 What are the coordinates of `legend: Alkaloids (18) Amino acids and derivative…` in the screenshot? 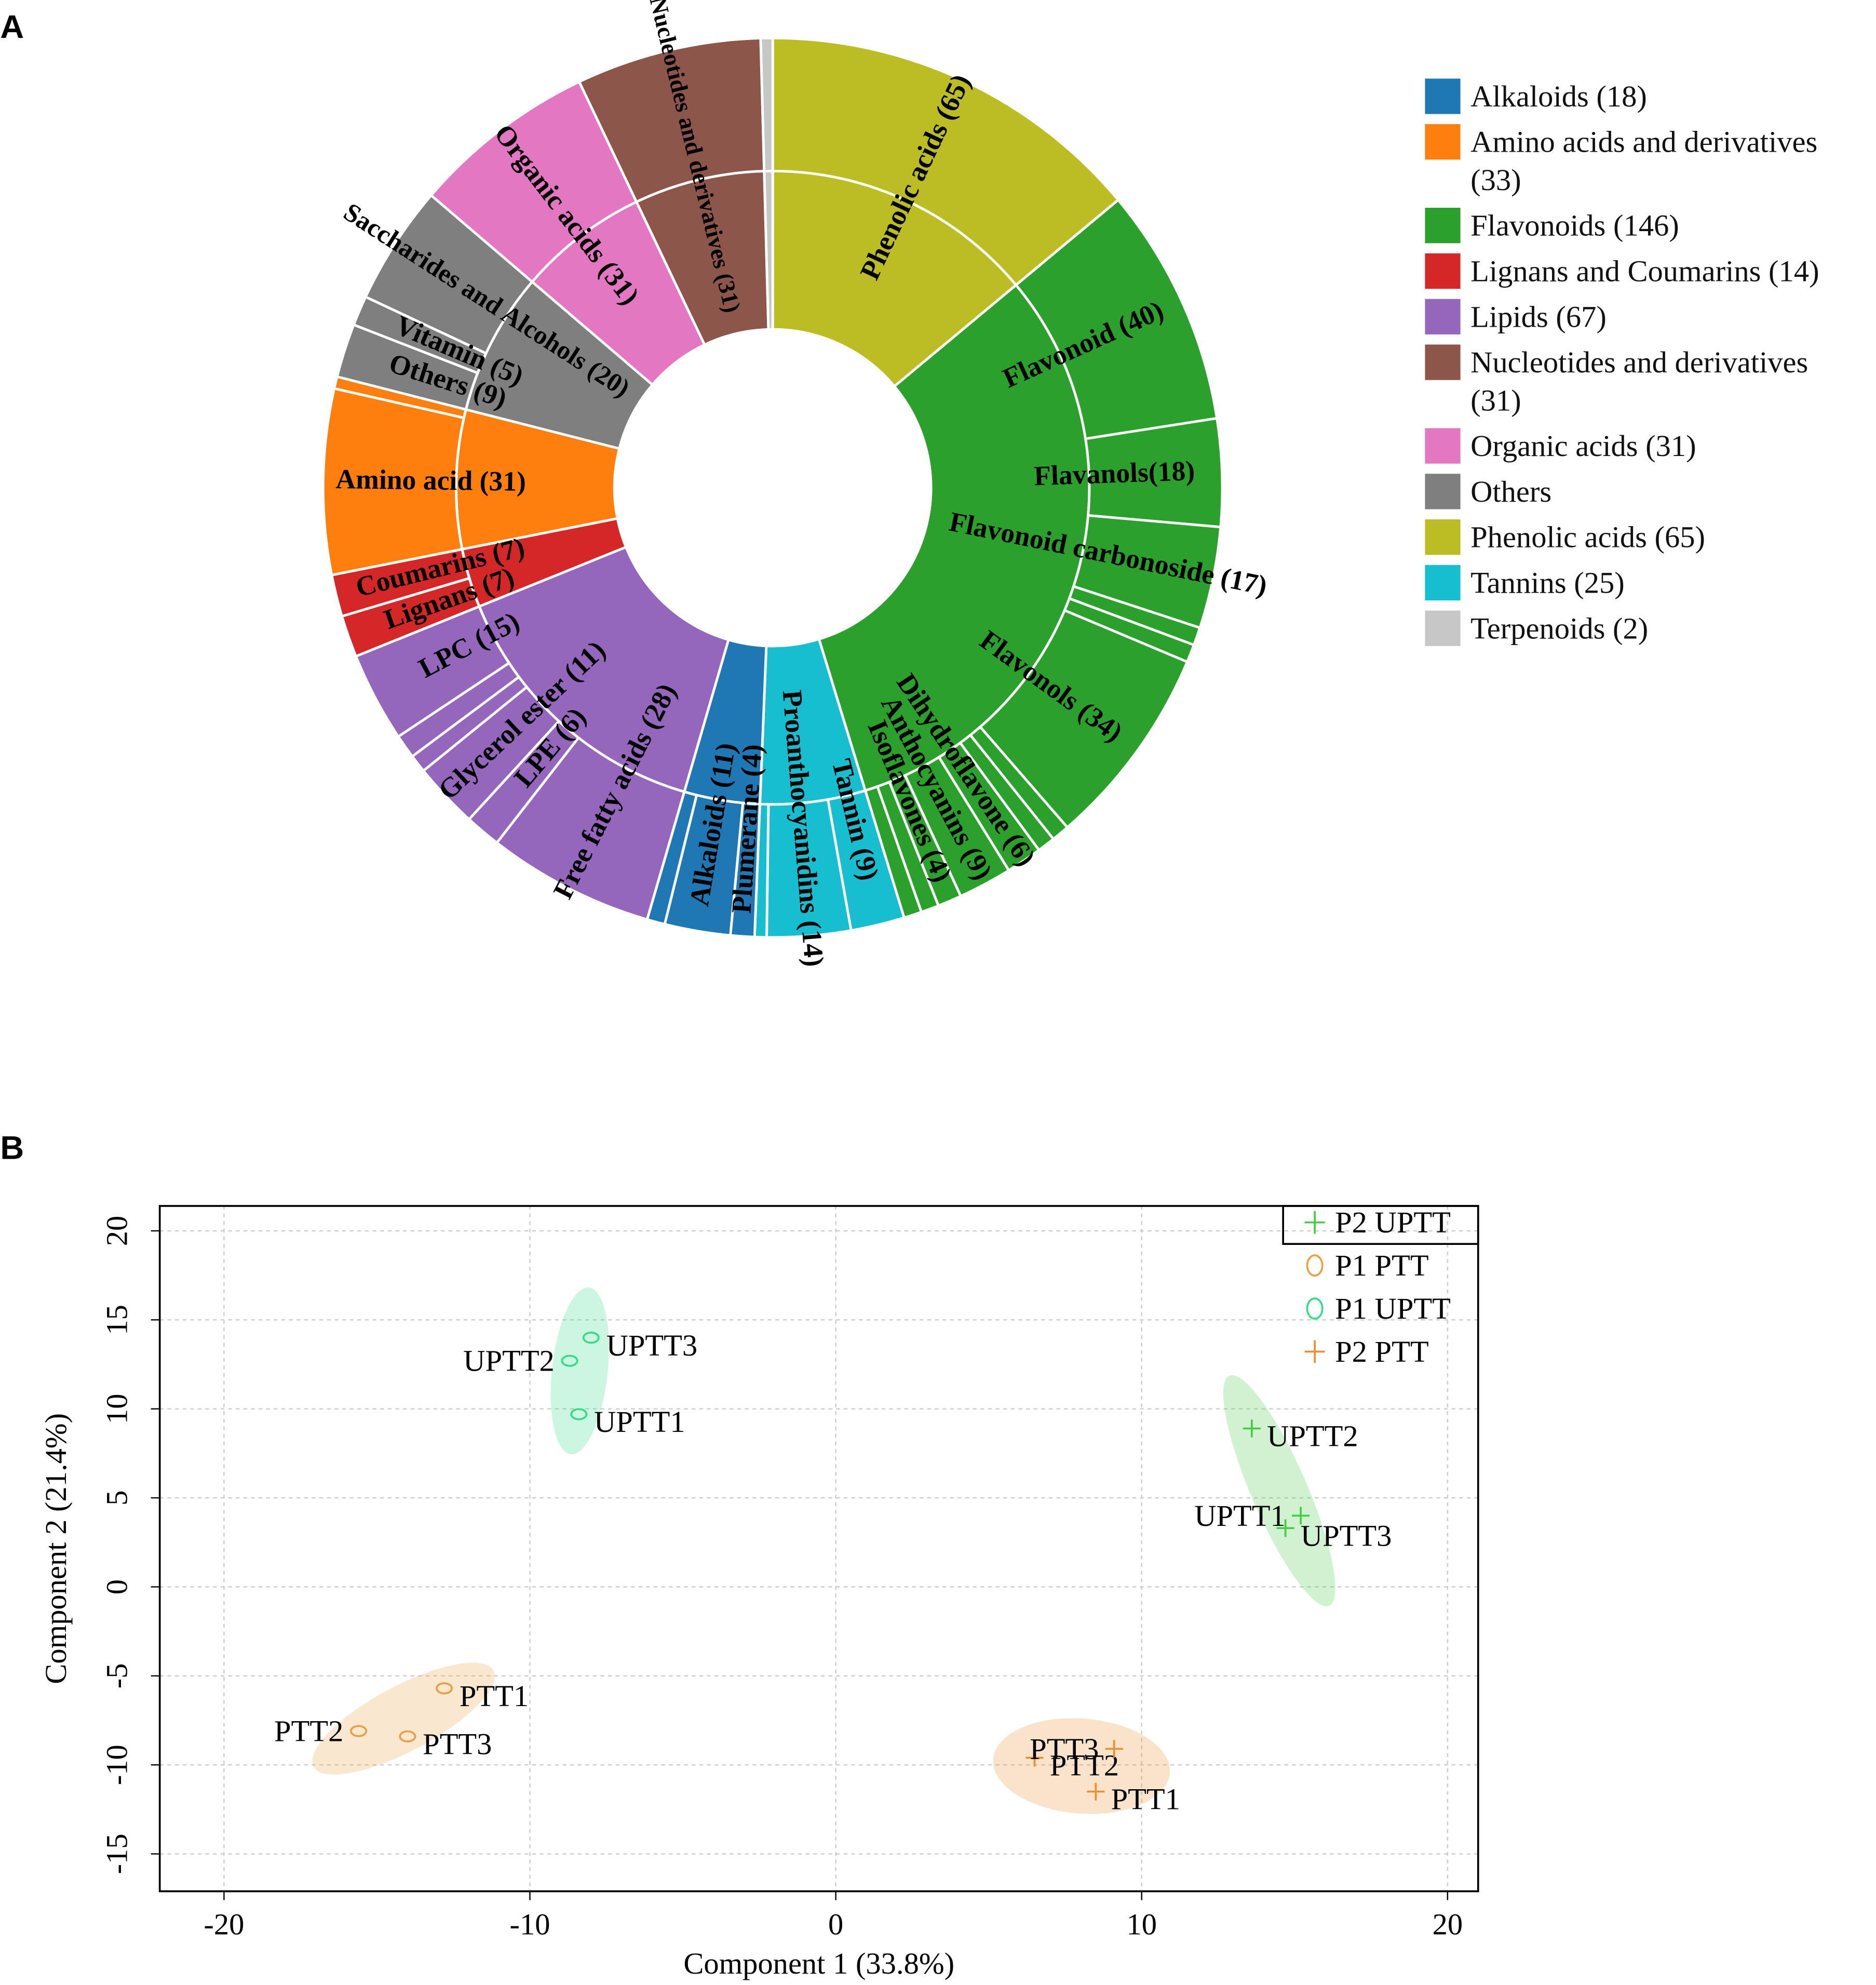 It's located at (1650, 363).